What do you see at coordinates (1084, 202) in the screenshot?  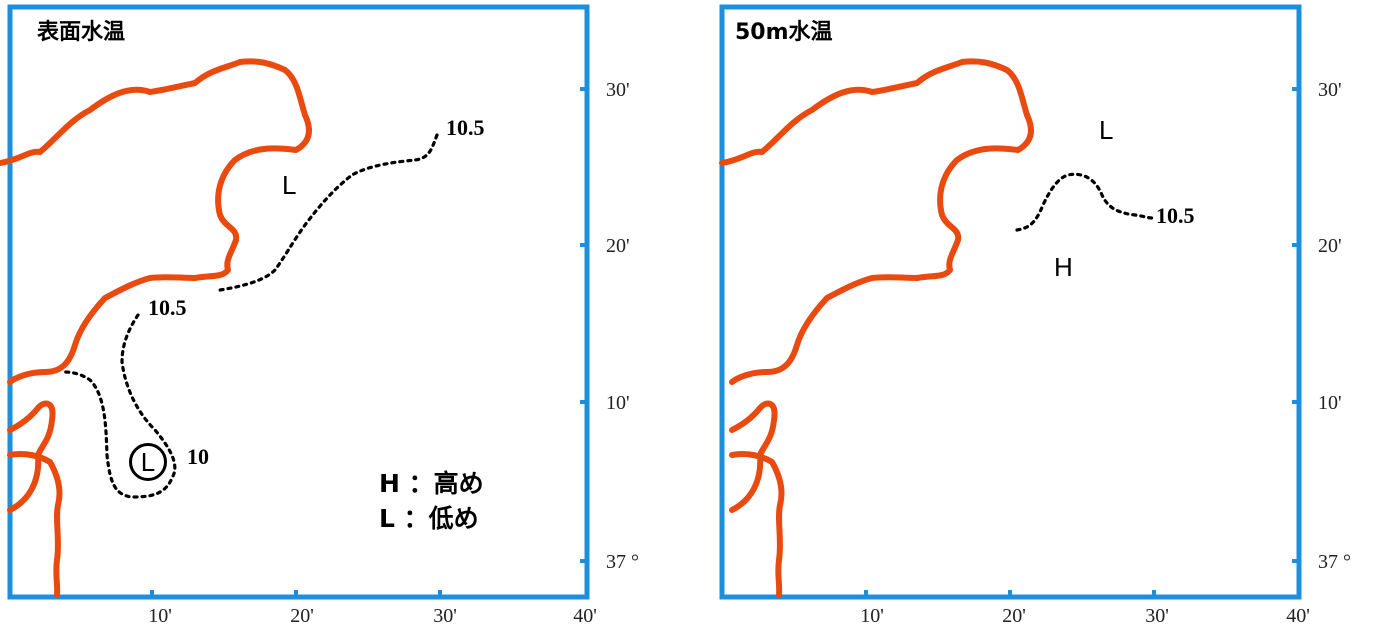 I see `isotherm-10-5-50m` at bounding box center [1084, 202].